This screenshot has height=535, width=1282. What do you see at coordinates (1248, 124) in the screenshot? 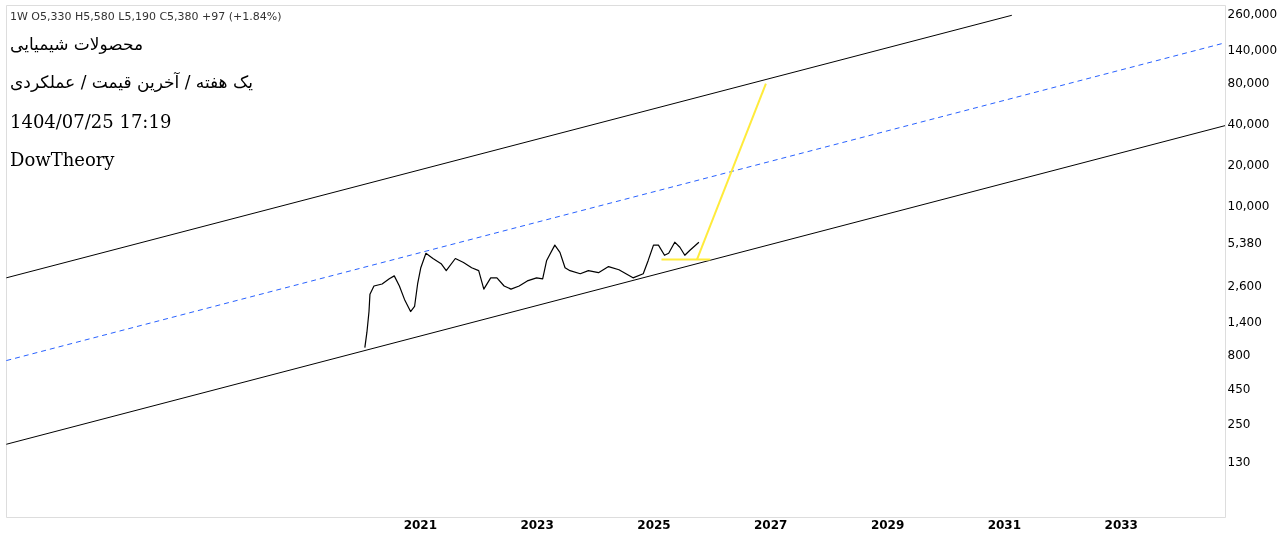
I see `y-tick-label: 40,000` at bounding box center [1248, 124].